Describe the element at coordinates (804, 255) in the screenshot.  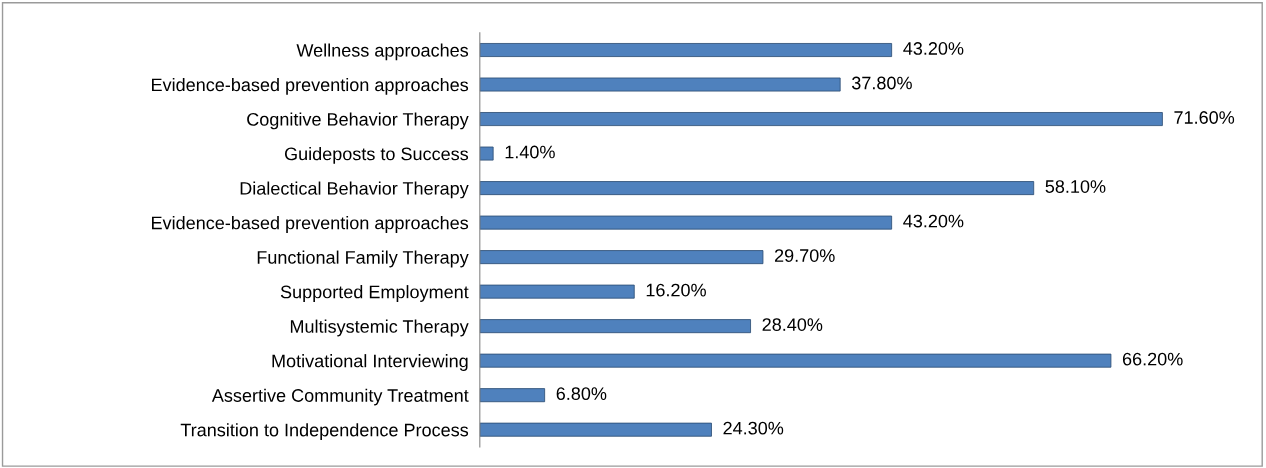
I see `data-label: 29.70%` at that location.